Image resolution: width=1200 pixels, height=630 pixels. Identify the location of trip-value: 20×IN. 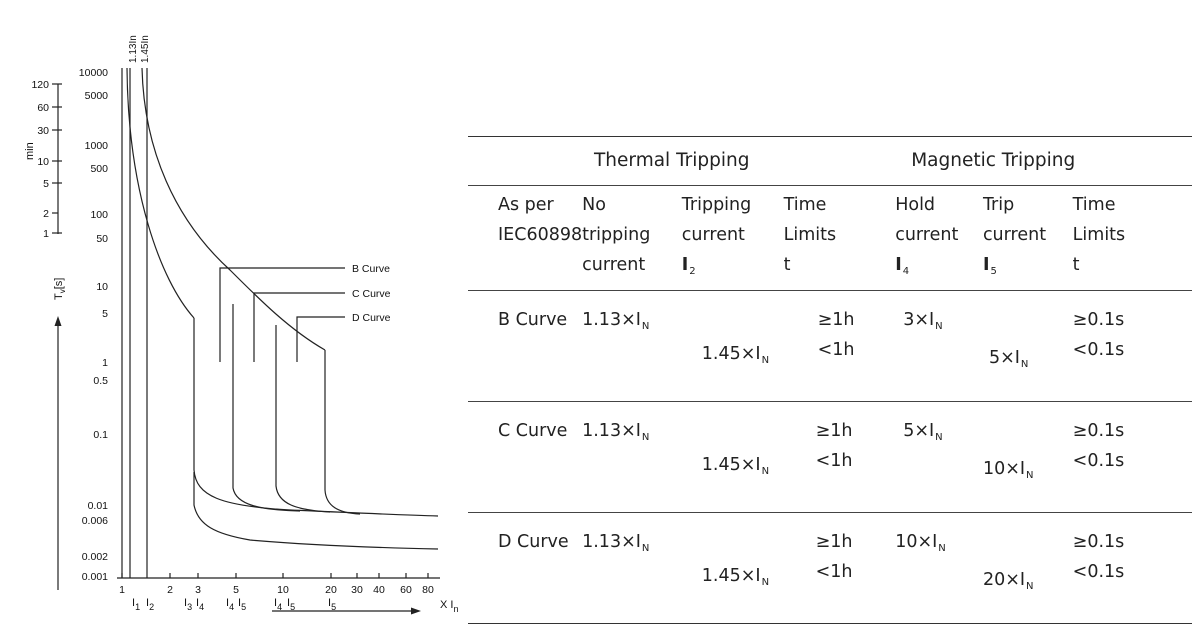
(1008, 581).